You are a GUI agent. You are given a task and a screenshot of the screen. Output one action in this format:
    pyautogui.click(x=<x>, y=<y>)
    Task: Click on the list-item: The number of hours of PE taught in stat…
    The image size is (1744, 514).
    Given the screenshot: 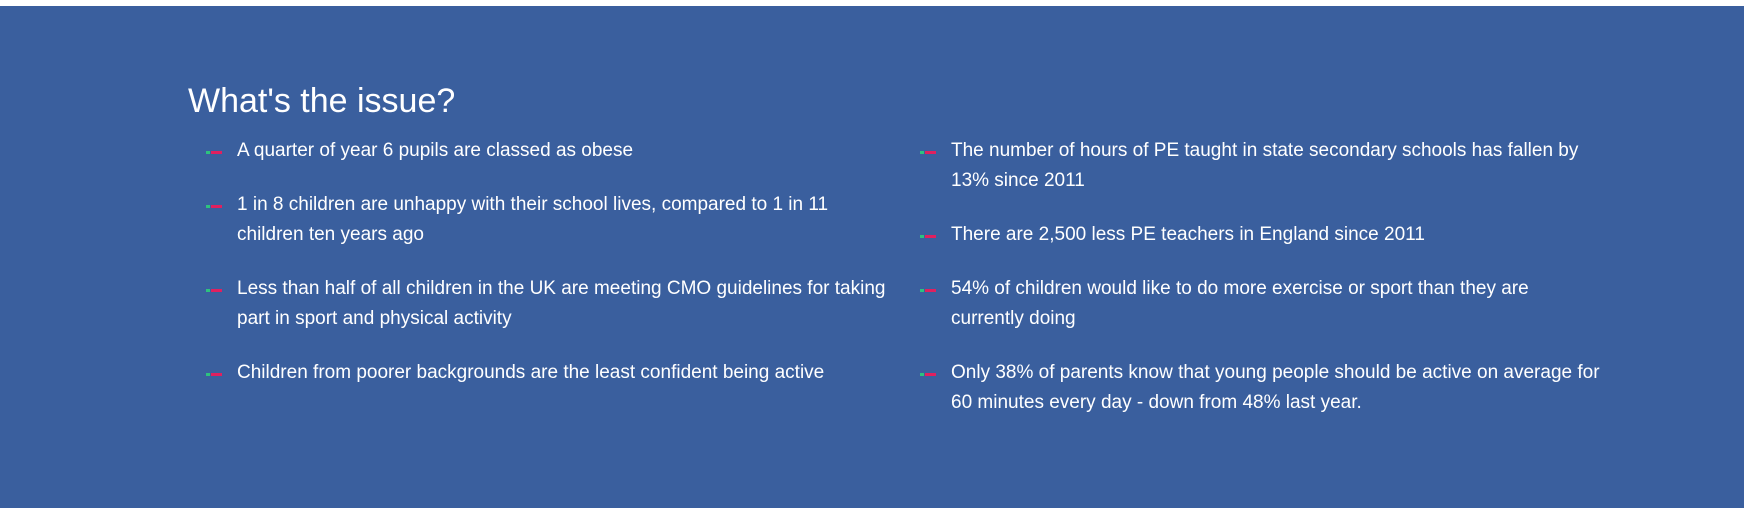 What is the action you would take?
    pyautogui.click(x=1260, y=166)
    